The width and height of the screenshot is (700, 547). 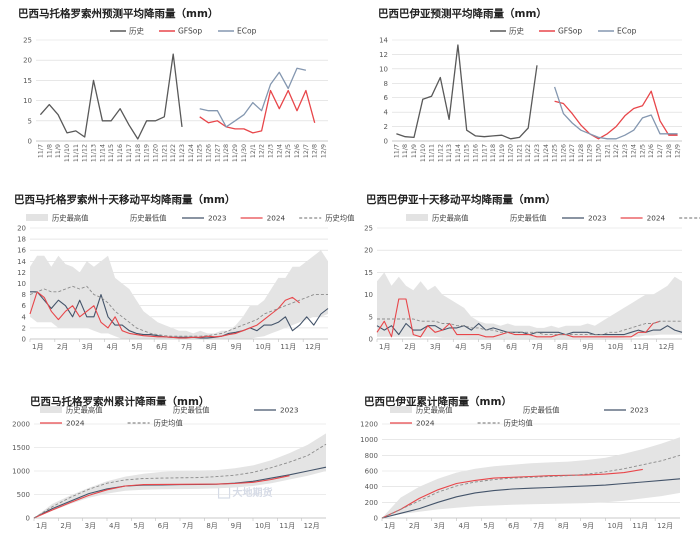 What do you see at coordinates (368, 295) in the screenshot?
I see `y-tick-label: 10` at bounding box center [368, 295].